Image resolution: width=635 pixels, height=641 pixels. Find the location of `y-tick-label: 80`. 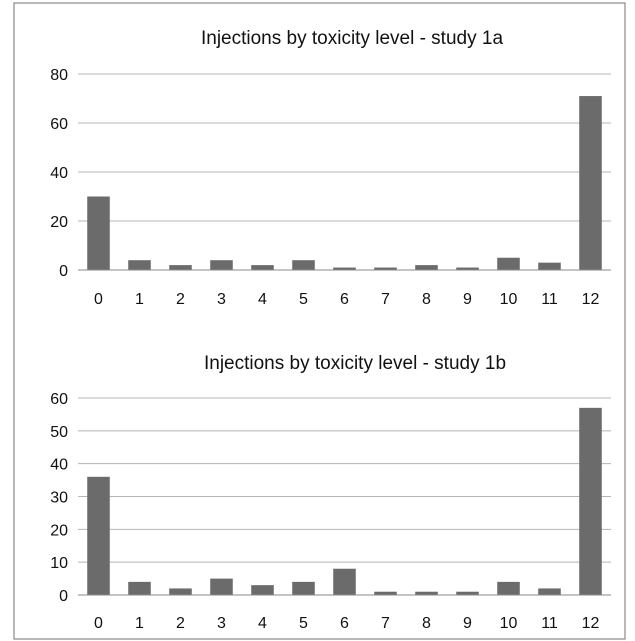

y-tick-label: 80 is located at coordinates (59, 75).